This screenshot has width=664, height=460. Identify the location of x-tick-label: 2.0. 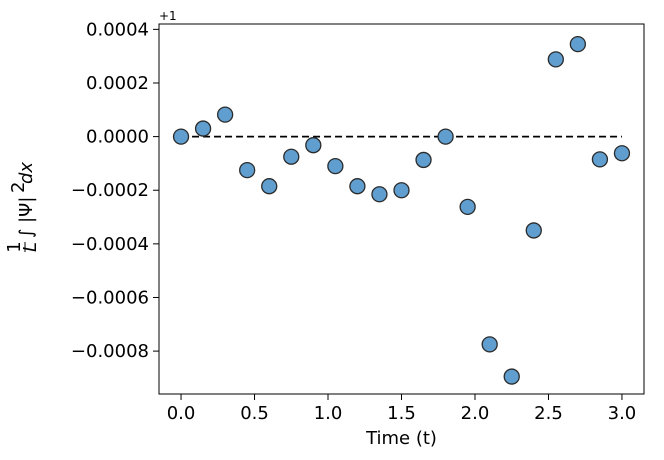
(475, 413).